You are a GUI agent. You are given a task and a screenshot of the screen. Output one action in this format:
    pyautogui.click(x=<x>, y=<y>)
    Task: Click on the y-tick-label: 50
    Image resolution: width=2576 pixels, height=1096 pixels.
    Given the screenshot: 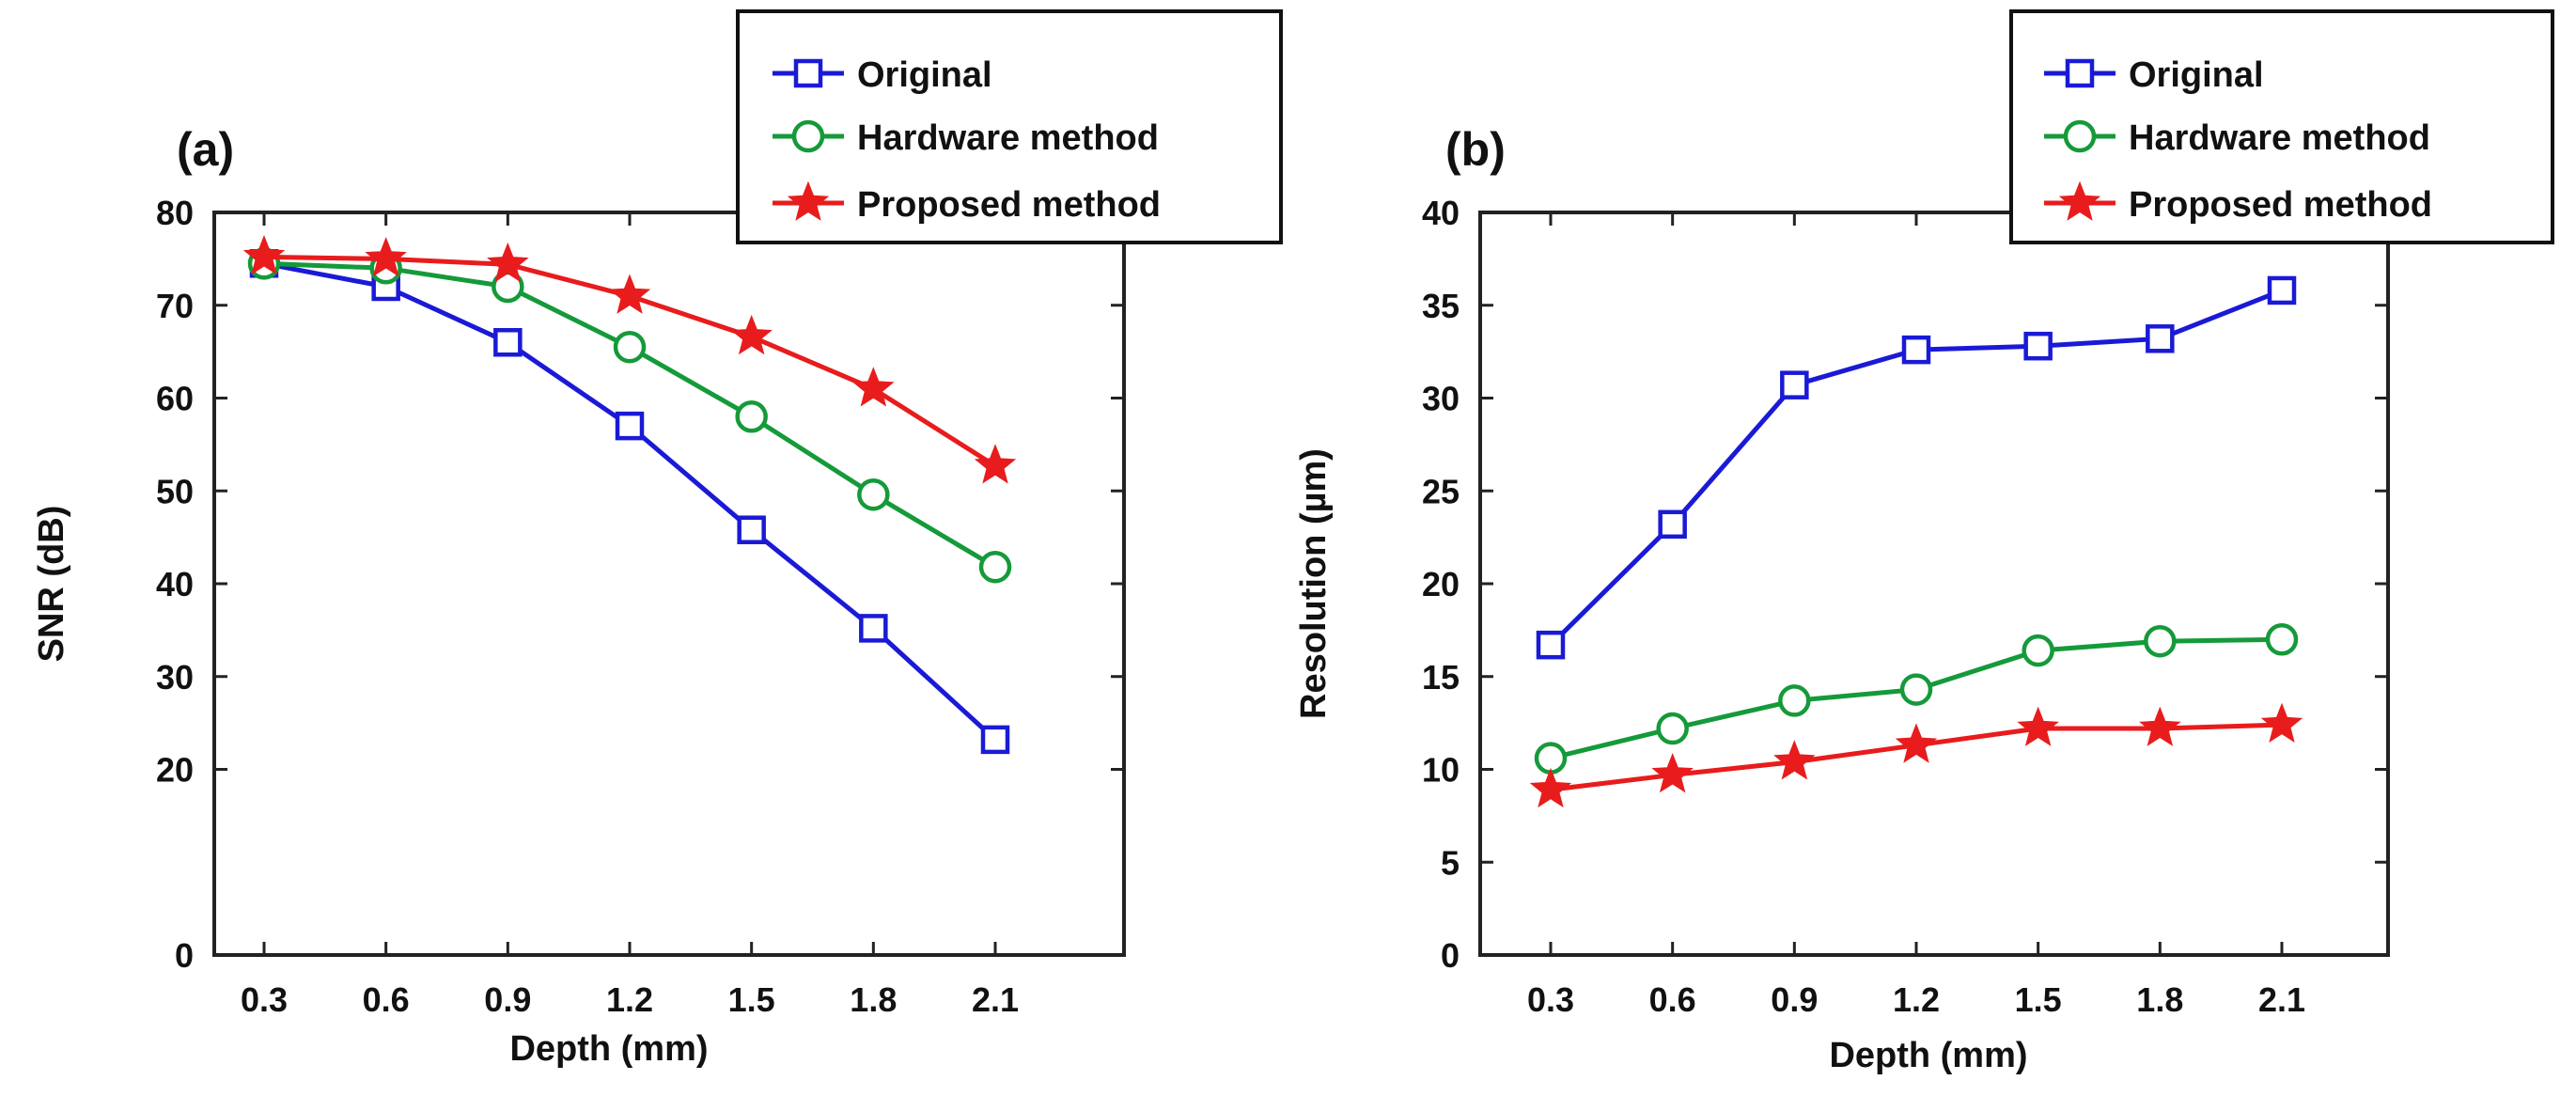 What is the action you would take?
    pyautogui.click(x=175, y=491)
    